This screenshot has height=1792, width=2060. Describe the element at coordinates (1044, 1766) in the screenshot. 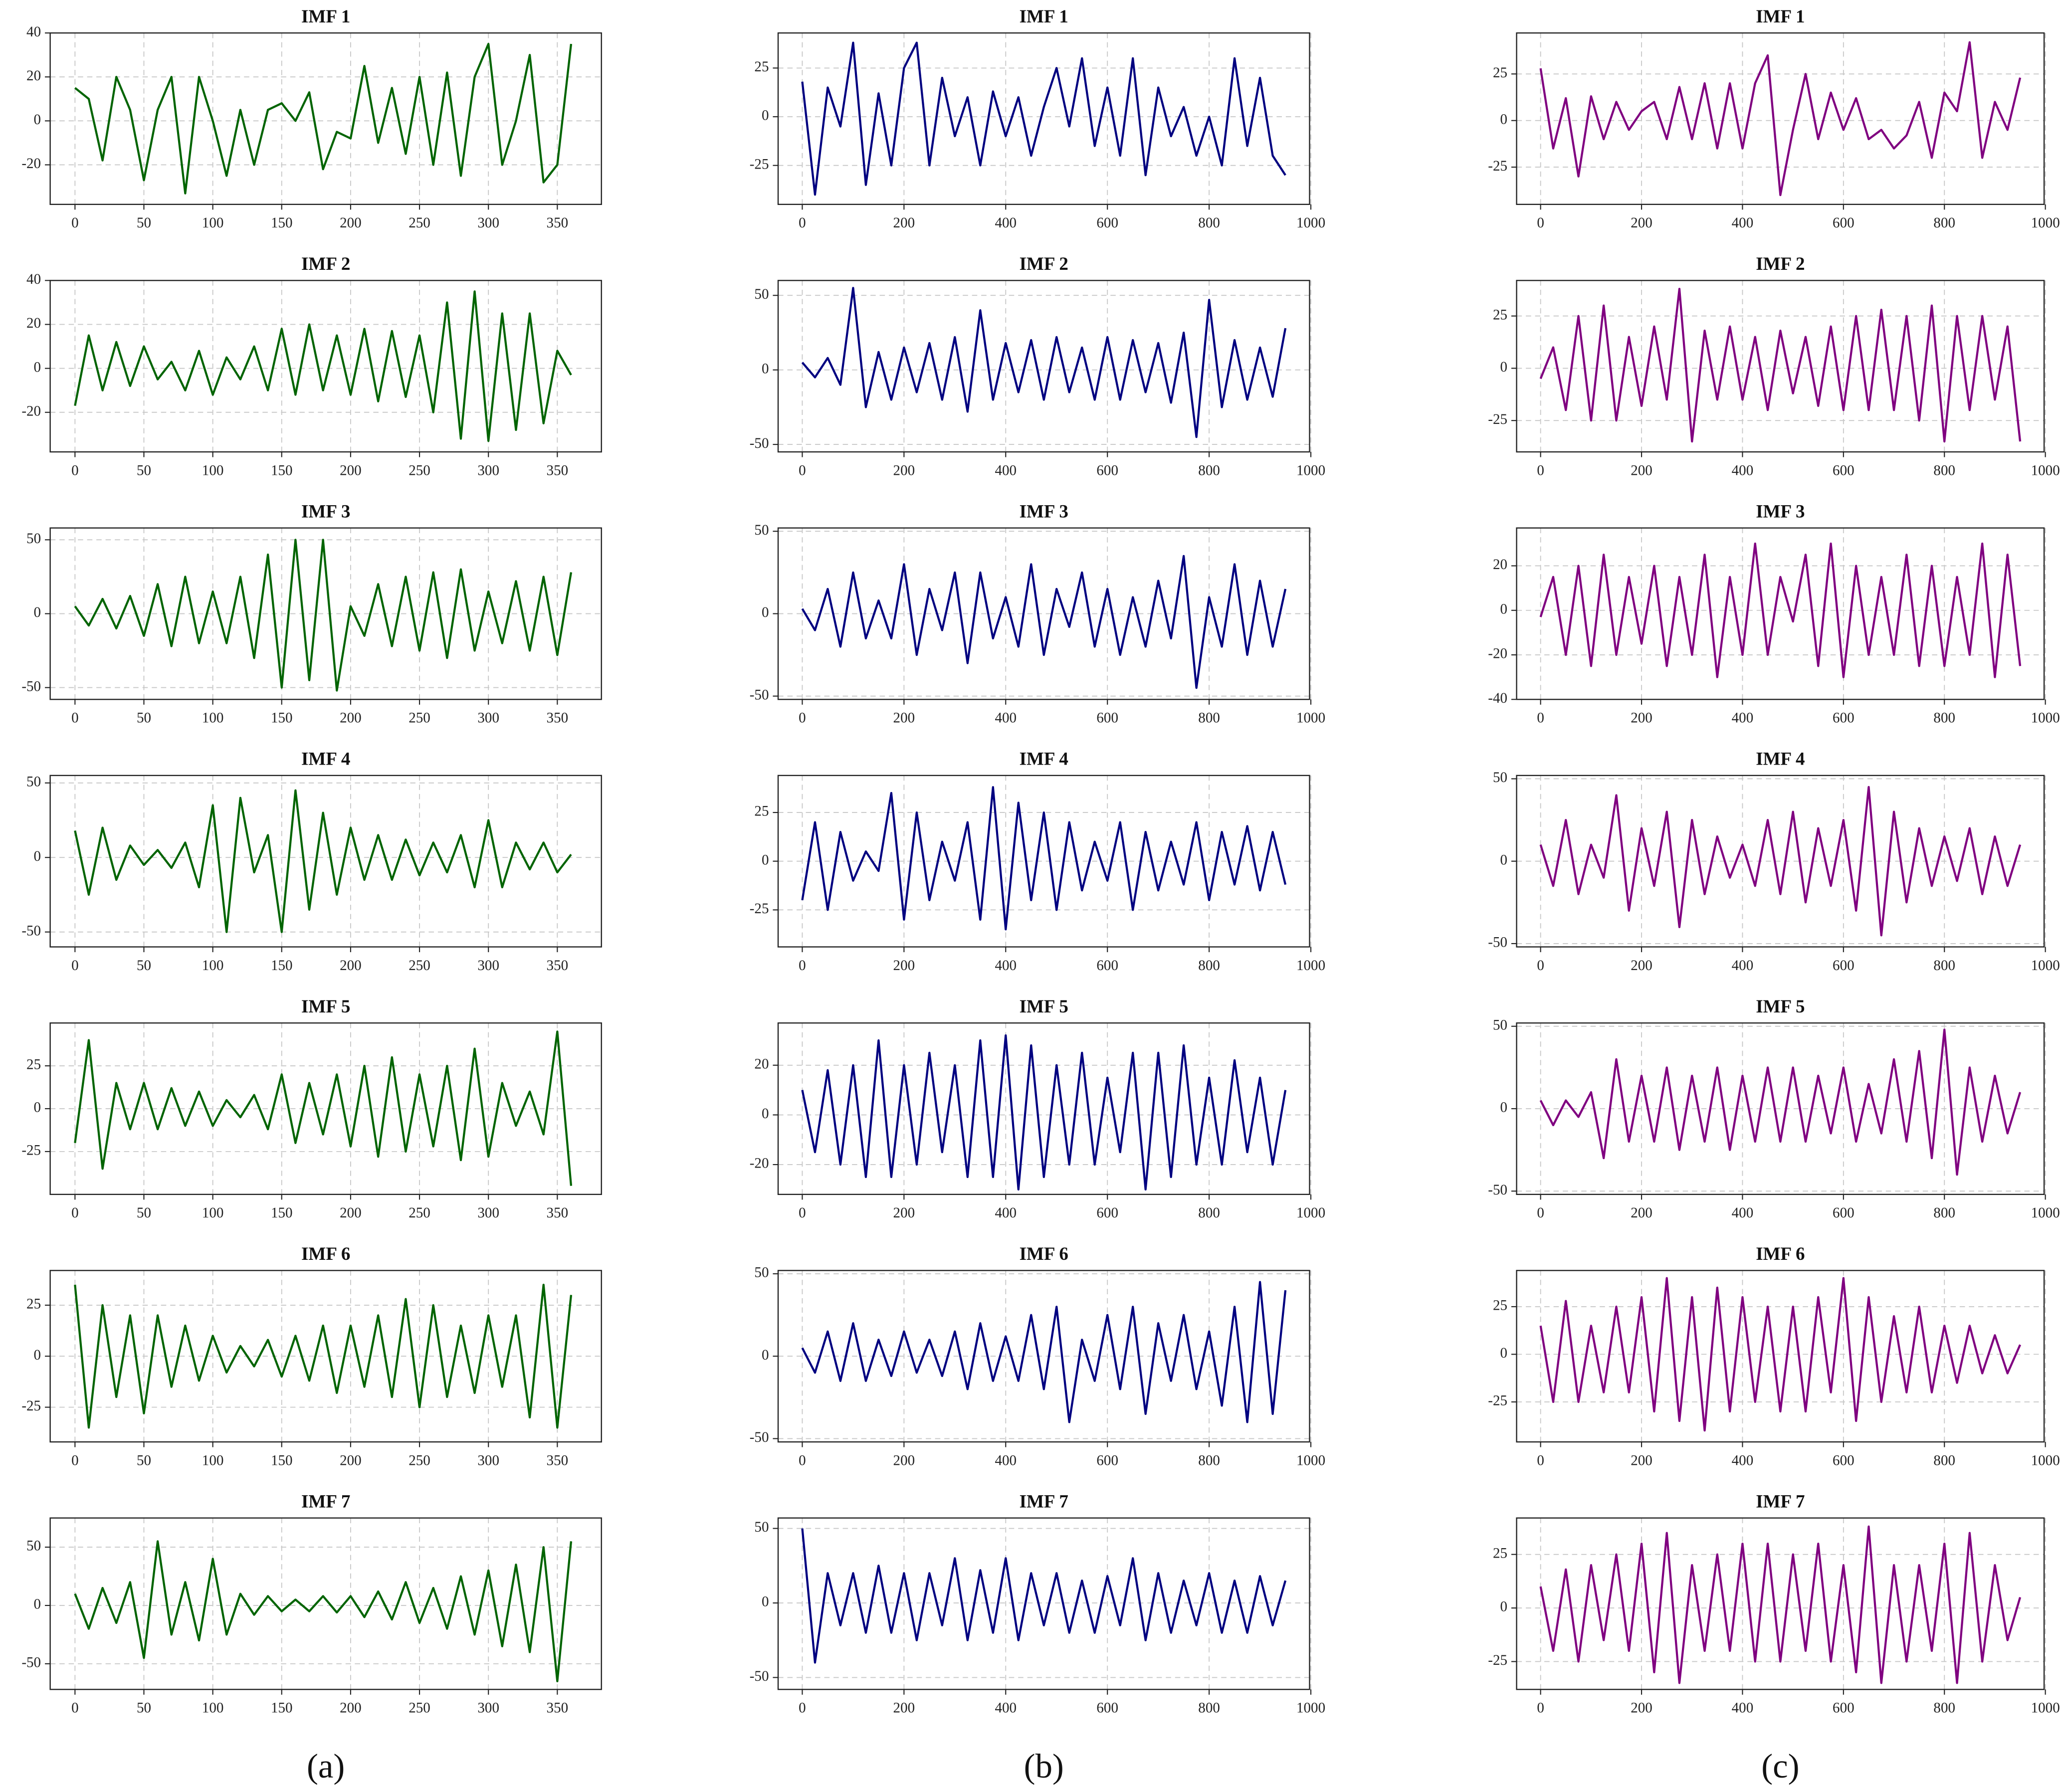

I see `panel-label: (b)` at that location.